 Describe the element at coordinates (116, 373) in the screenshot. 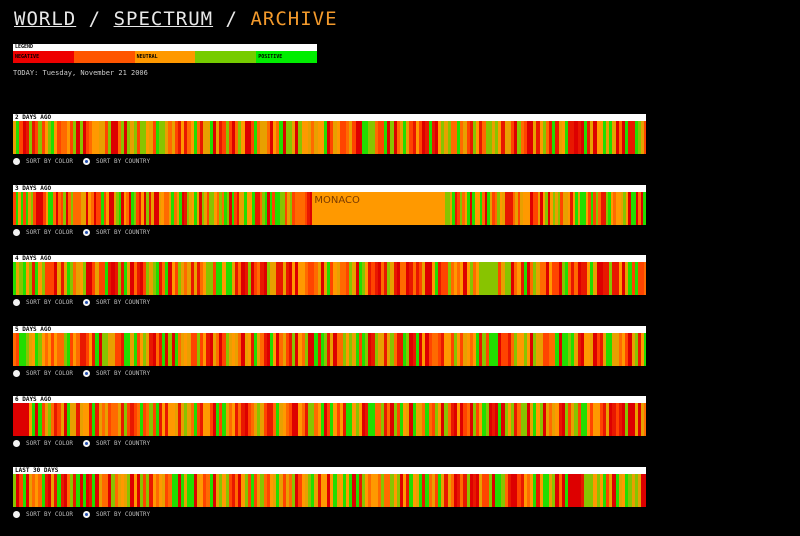

I see `sort-by-country-option: SORT BY COUNTRY` at that location.